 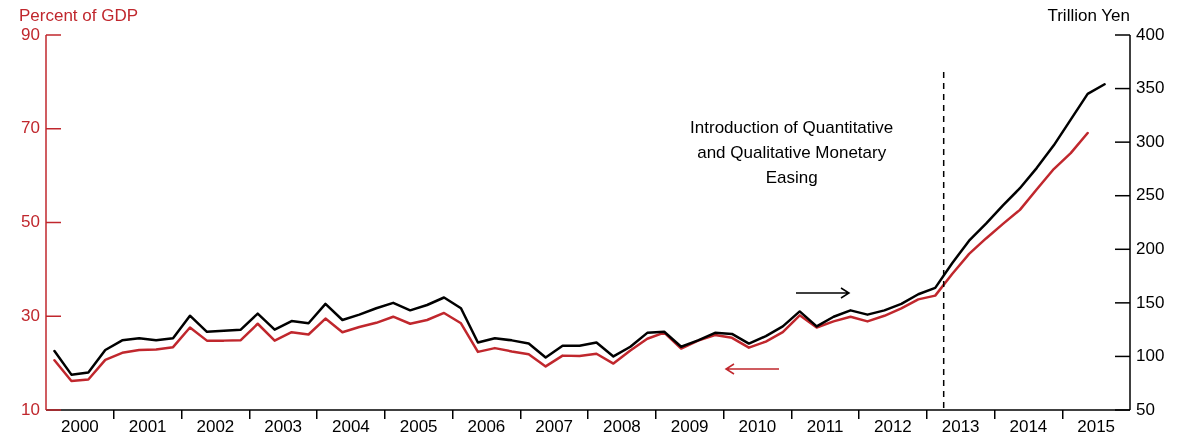 I want to click on y-tick-label: 30, so click(x=30, y=315).